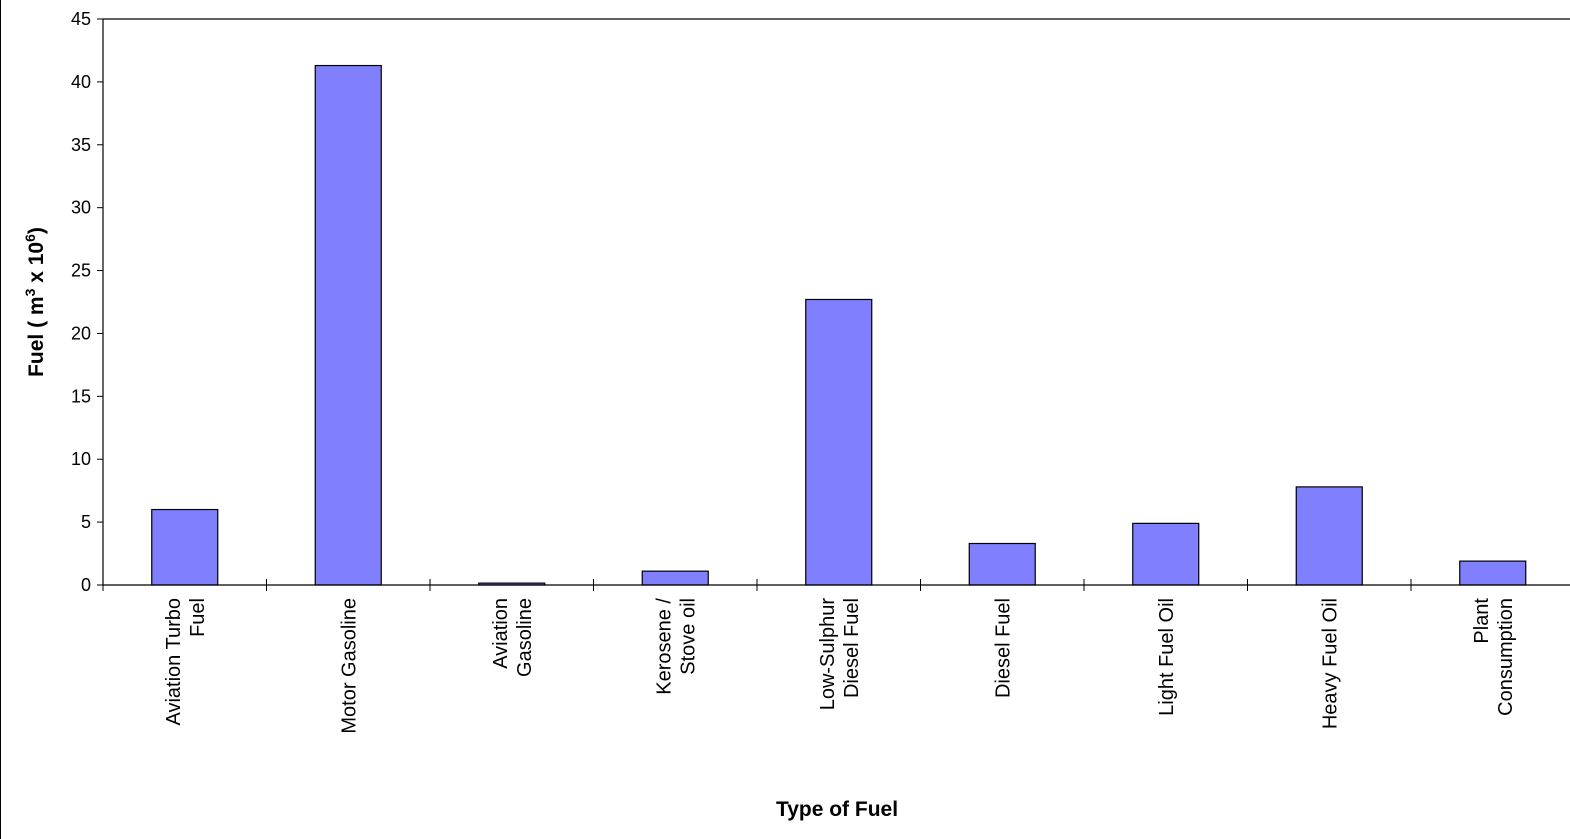 This screenshot has width=1570, height=839. I want to click on x-tick-label-line: Low-Sulphur, so click(828, 654).